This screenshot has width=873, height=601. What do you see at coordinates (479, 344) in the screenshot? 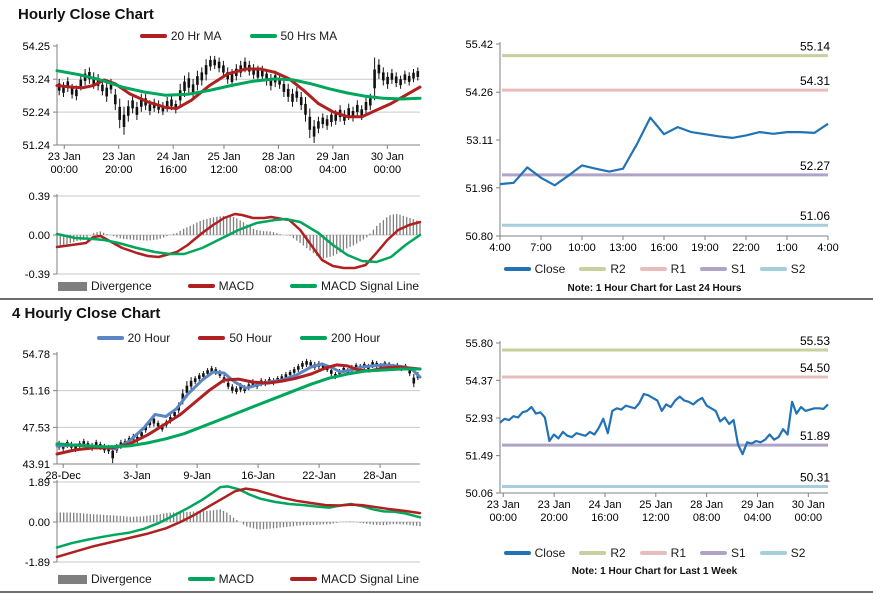
I see `y-tick-label: 55.80` at bounding box center [479, 344].